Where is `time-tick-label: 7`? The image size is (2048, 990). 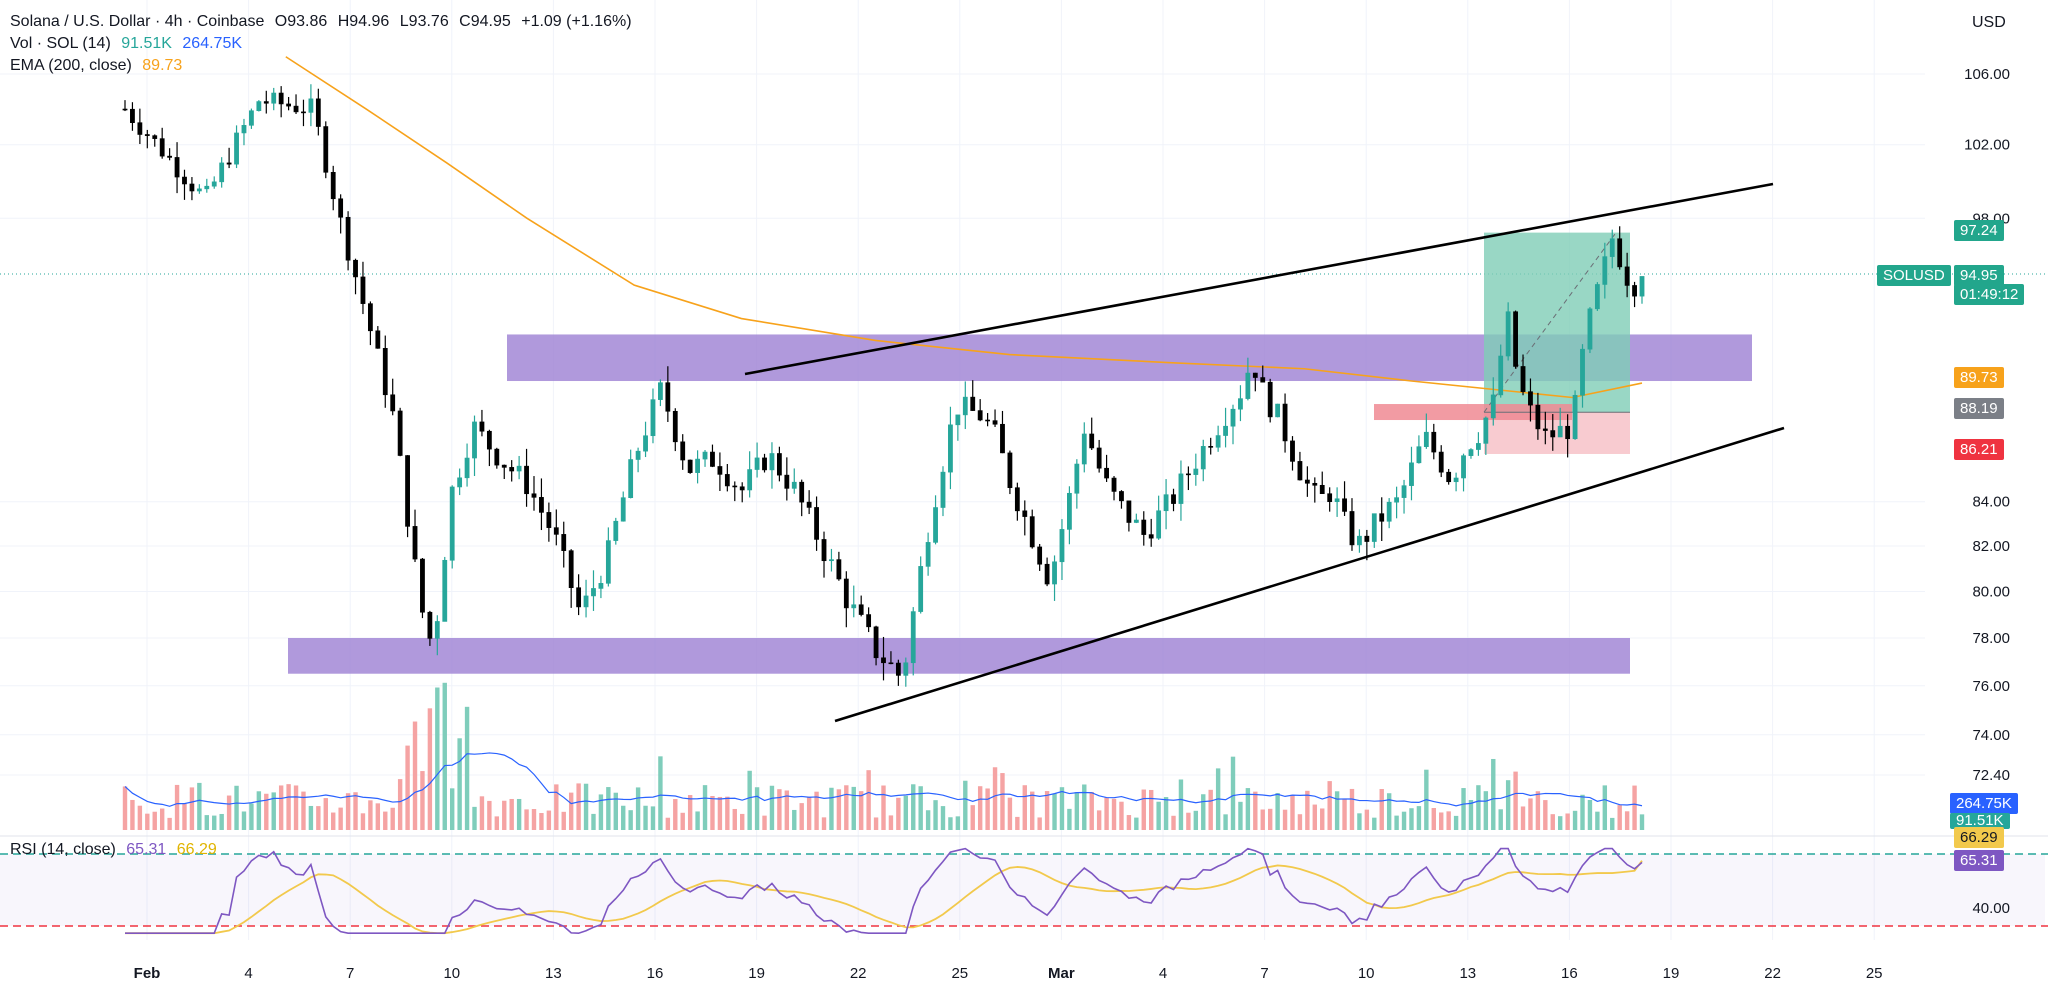
time-tick-label: 7 is located at coordinates (350, 973).